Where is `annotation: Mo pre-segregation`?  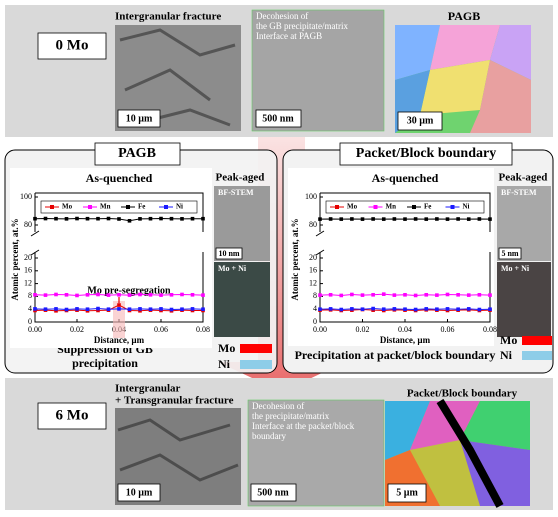 annotation: Mo pre-segregation is located at coordinates (129, 290).